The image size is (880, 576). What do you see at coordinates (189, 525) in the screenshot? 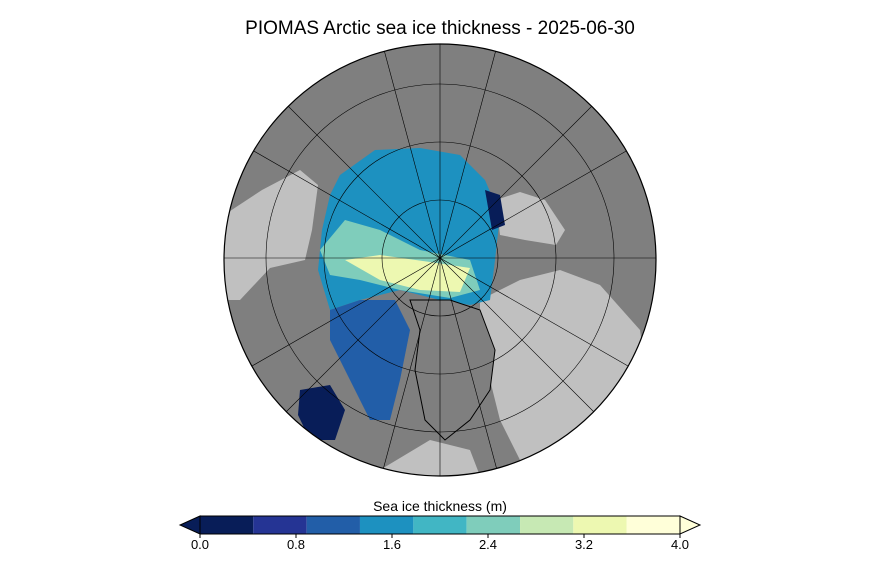
I see `colorbar-extend-low` at bounding box center [189, 525].